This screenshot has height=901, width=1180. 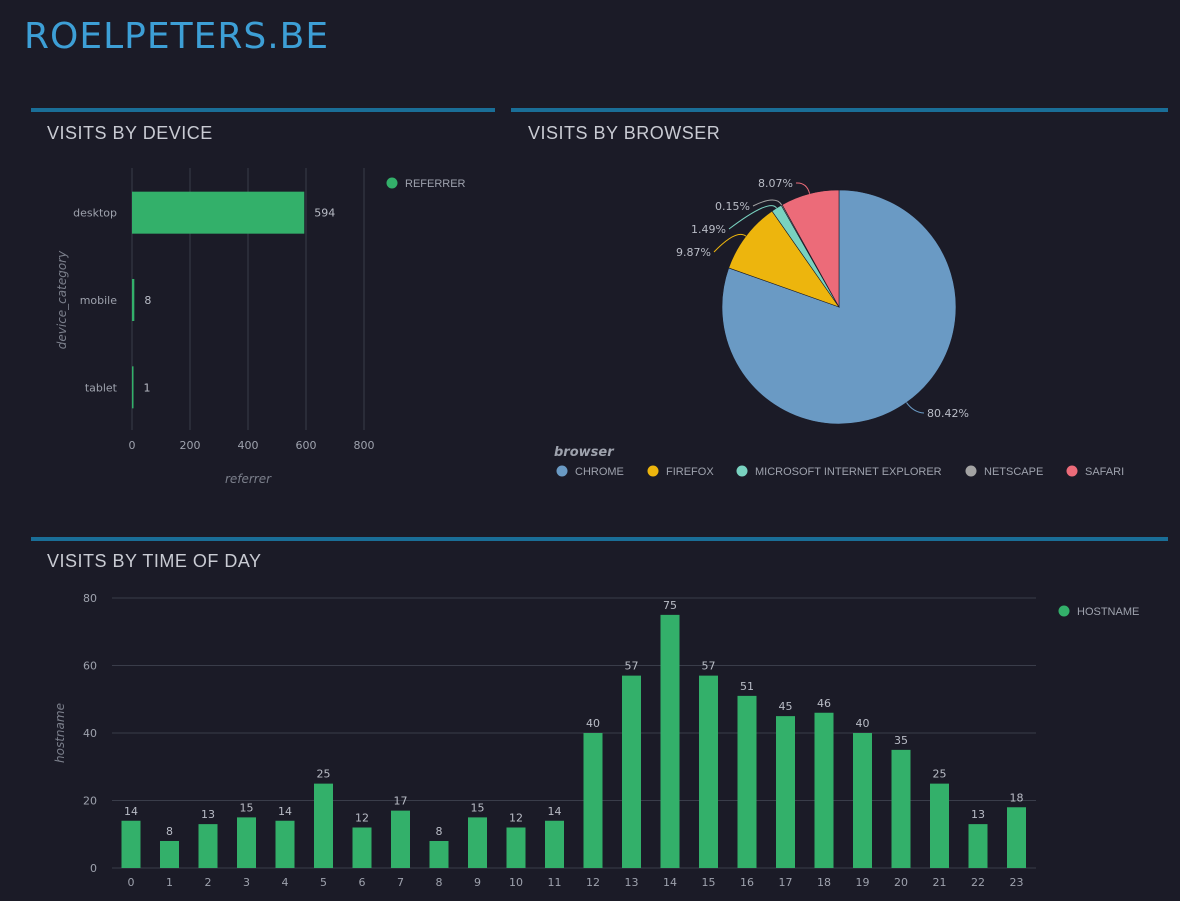 I want to click on time-x-tick-label: 3, so click(x=246, y=882).